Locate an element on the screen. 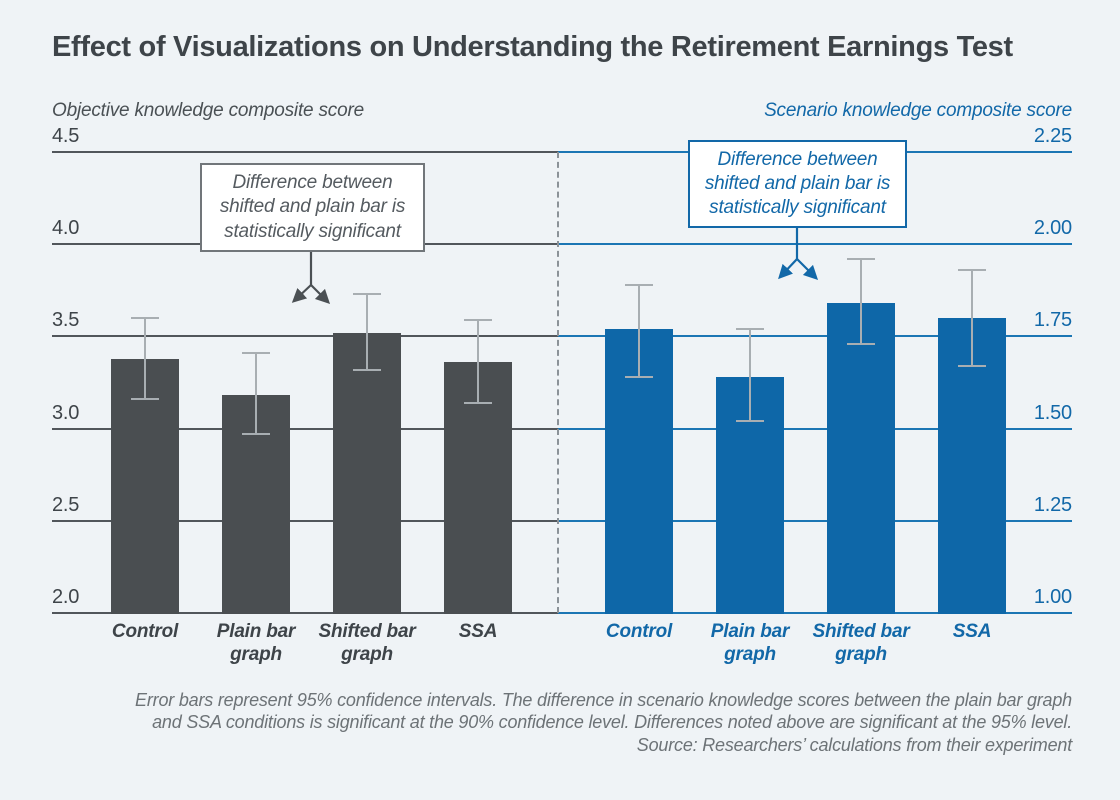 The height and width of the screenshot is (800, 1120). right-axis-tick-2.25: 2.25 is located at coordinates (1052, 136).